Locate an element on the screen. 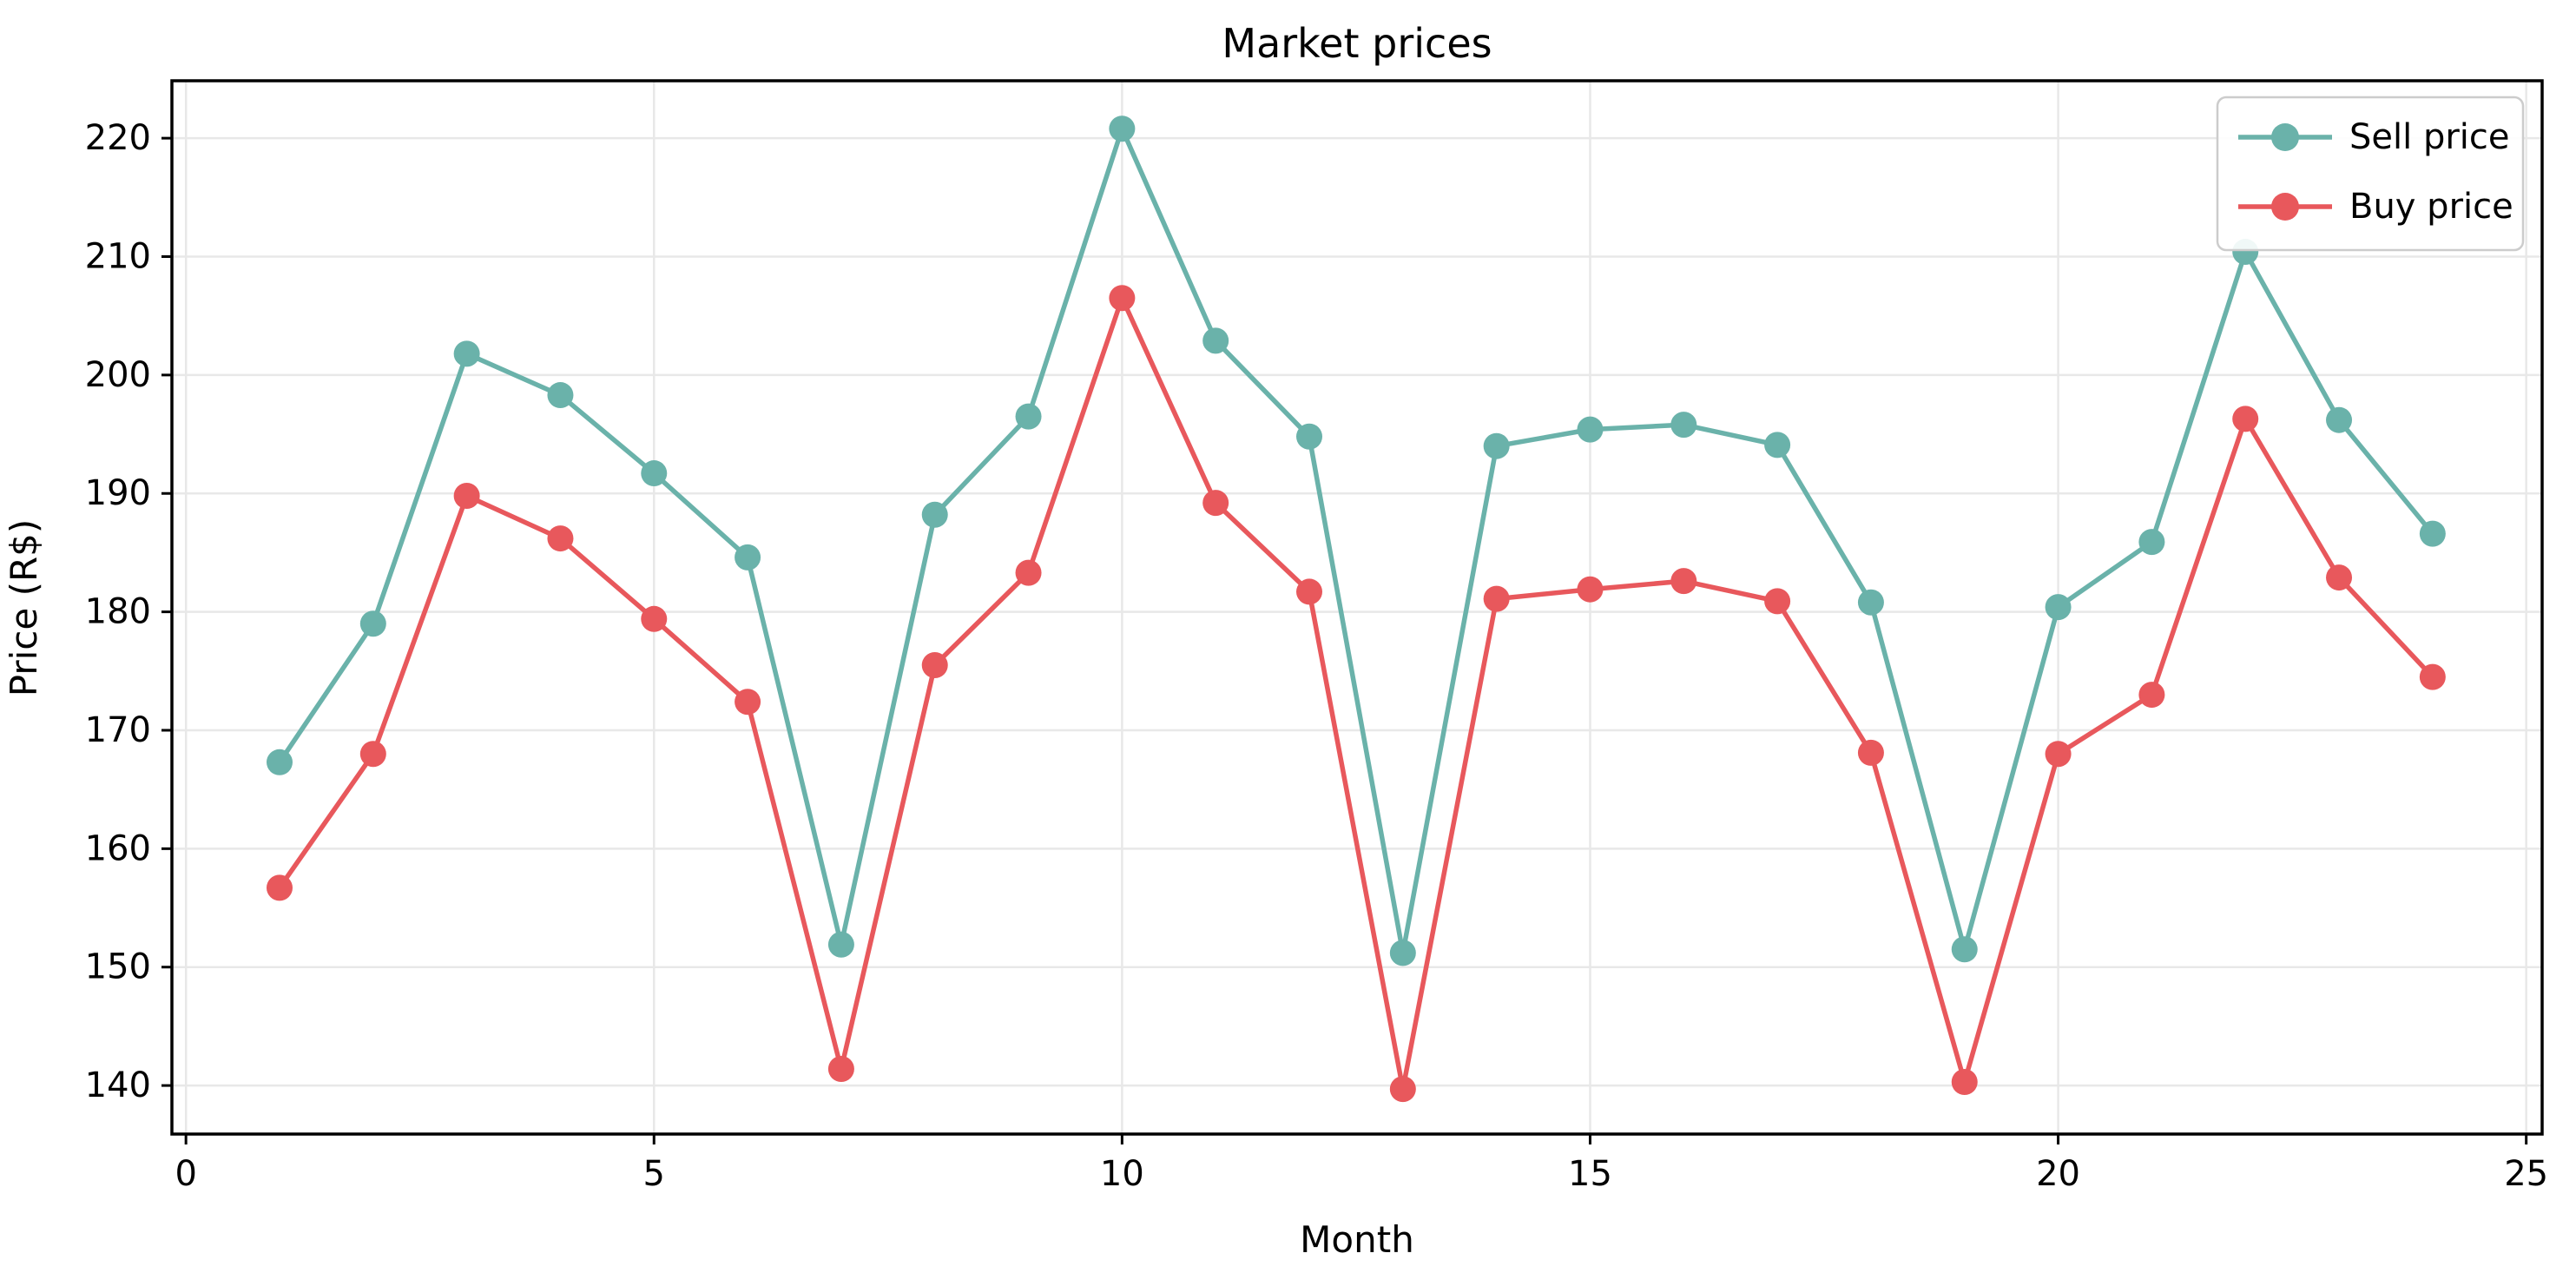  x-tick-label: 0 is located at coordinates (185, 1174).